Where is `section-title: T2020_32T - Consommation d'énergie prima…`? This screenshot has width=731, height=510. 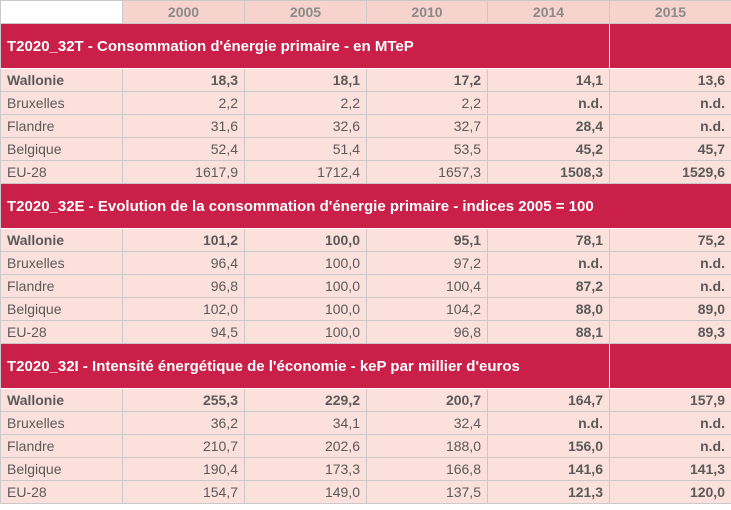 section-title: T2020_32T - Consommation d'énergie prima… is located at coordinates (305, 46).